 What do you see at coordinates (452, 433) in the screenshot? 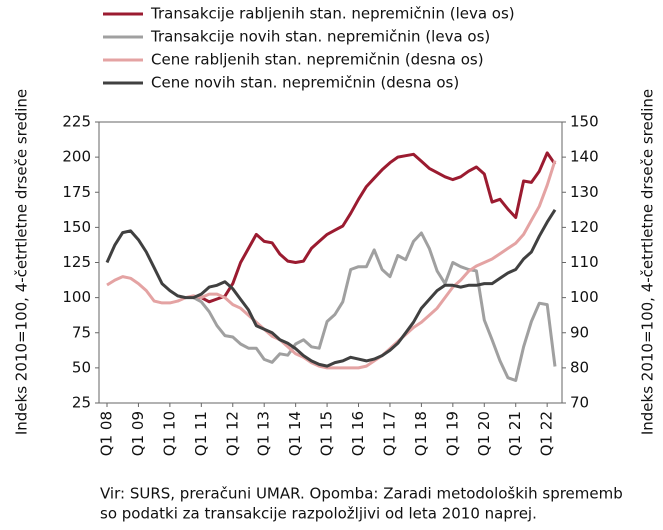
I see `x-tick-label: Q1 19` at bounding box center [452, 433].